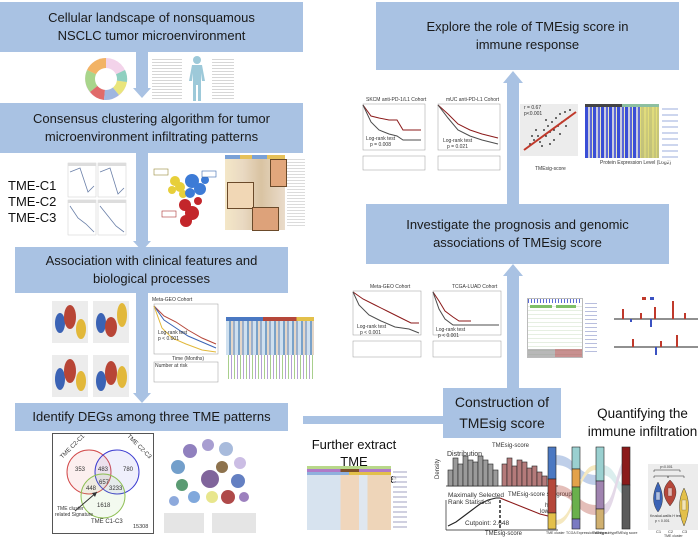 The width and height of the screenshot is (700, 539). Describe the element at coordinates (270, 348) in the screenshot. I see `clinical-annotation-heatmap` at that location.